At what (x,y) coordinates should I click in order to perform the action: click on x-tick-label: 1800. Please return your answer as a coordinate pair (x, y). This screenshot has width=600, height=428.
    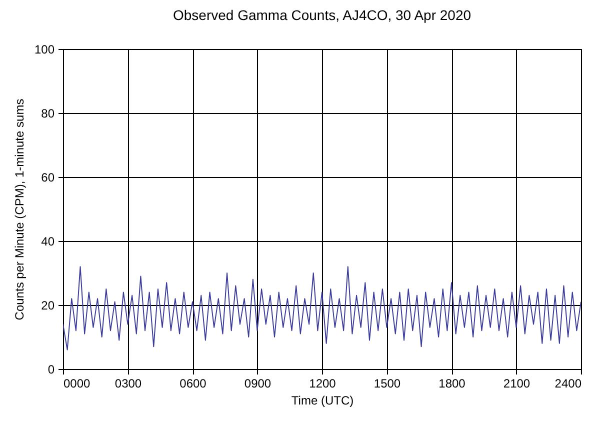
    Looking at the image, I should click on (452, 383).